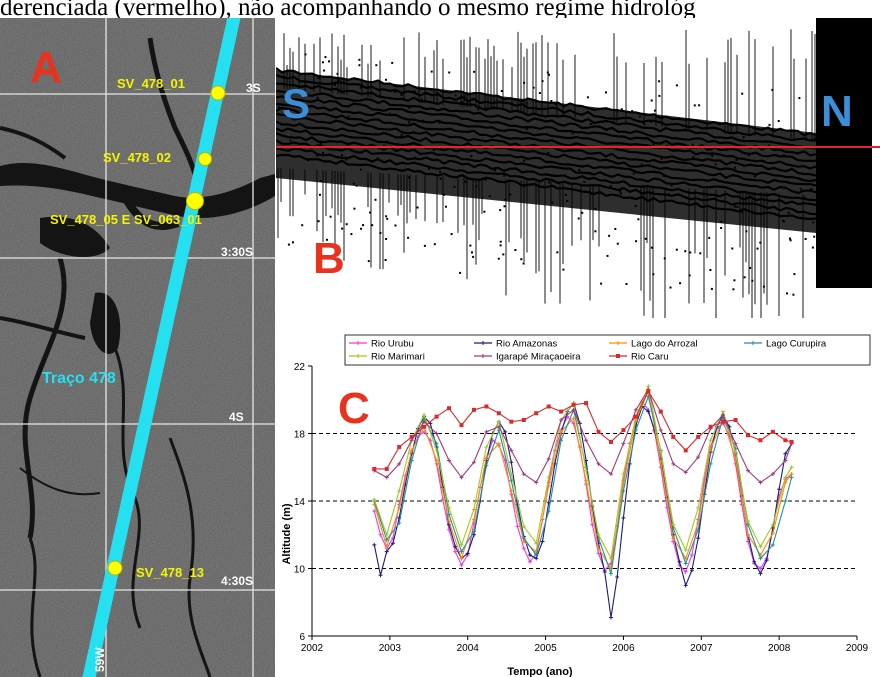 This screenshot has width=880, height=677. What do you see at coordinates (354, 408) in the screenshot?
I see `panel-c-letter: C` at bounding box center [354, 408].